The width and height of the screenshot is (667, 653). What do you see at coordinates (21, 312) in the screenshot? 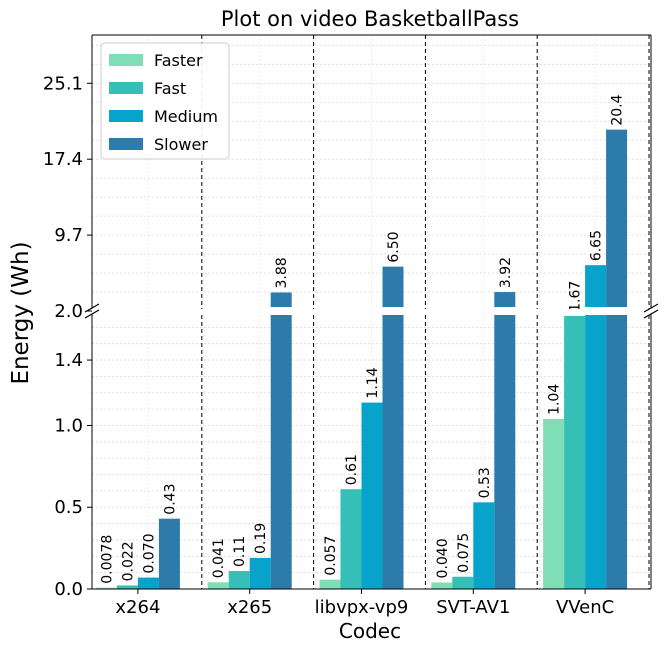
I see `y-axis-label: Energy (Wh)` at bounding box center [21, 312].